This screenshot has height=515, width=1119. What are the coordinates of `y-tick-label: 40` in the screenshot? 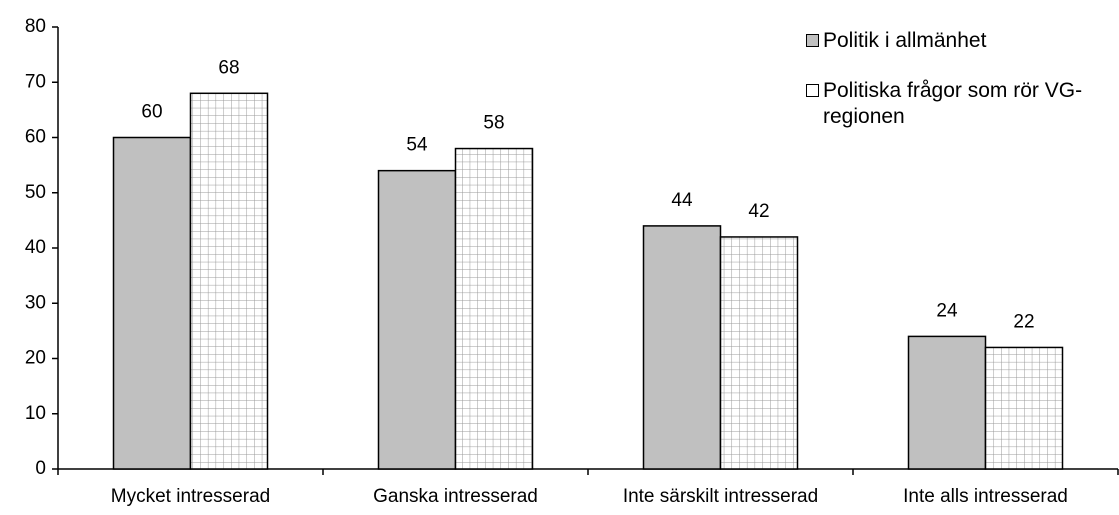 It's located at (35, 247).